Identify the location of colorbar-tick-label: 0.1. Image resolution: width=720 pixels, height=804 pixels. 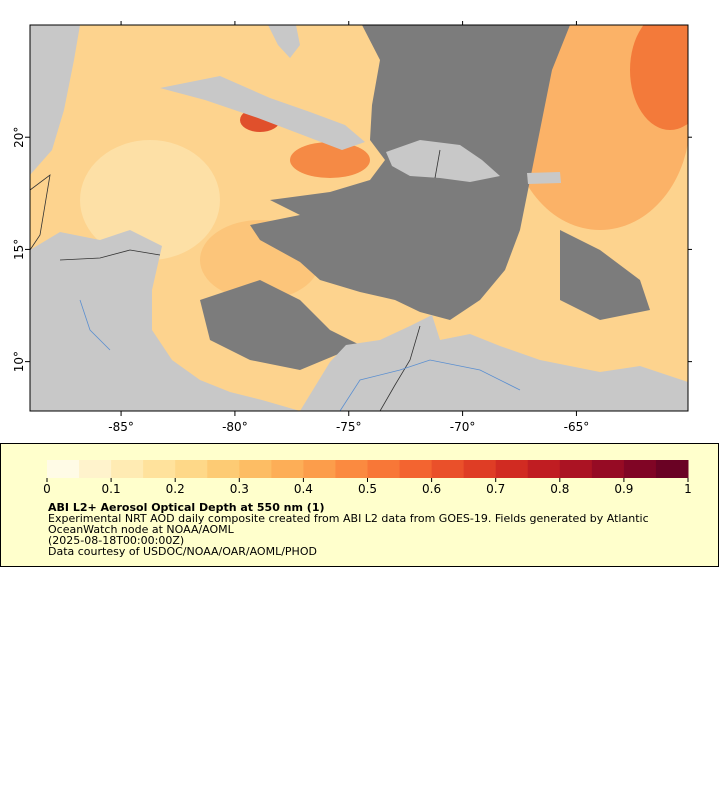
(111, 489).